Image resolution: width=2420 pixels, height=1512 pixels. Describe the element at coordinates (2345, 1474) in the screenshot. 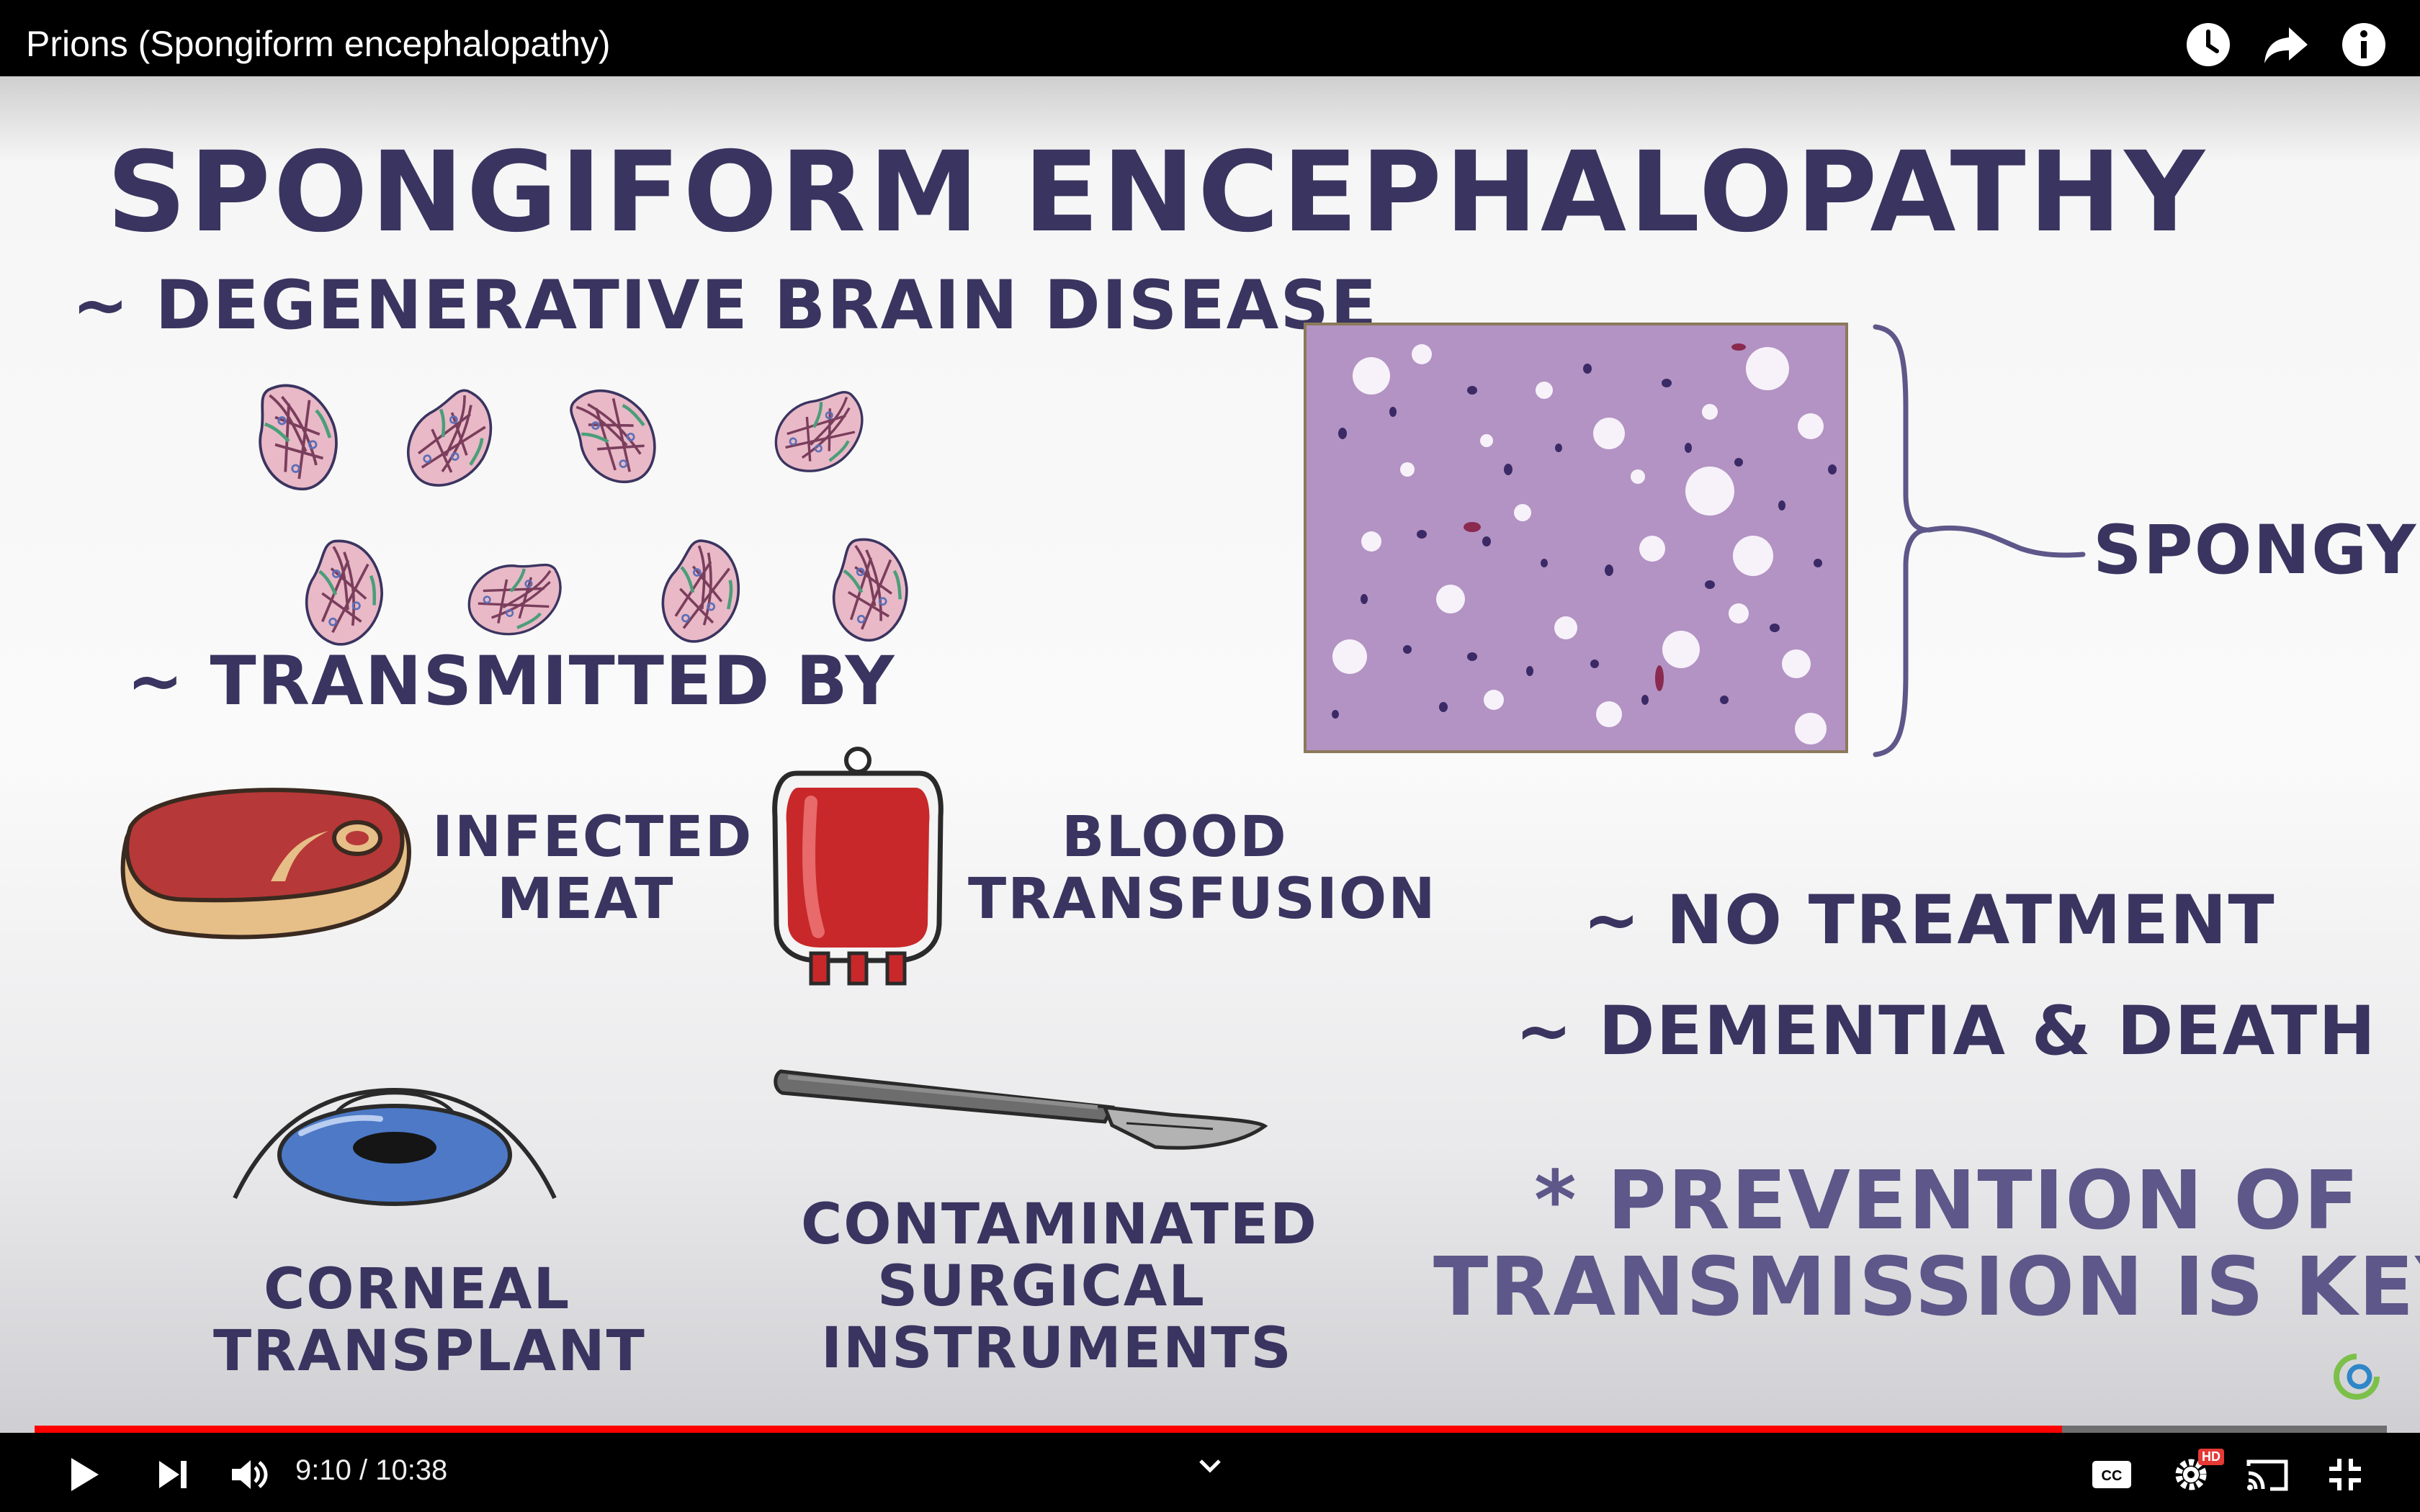

I see `exit-fullscreen-icon` at that location.